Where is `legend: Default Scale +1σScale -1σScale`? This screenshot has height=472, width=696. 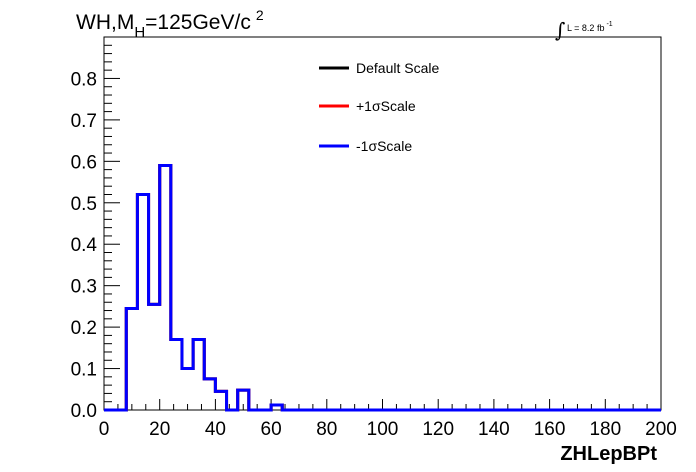 legend: Default Scale +1σScale -1σScale is located at coordinates (379, 107).